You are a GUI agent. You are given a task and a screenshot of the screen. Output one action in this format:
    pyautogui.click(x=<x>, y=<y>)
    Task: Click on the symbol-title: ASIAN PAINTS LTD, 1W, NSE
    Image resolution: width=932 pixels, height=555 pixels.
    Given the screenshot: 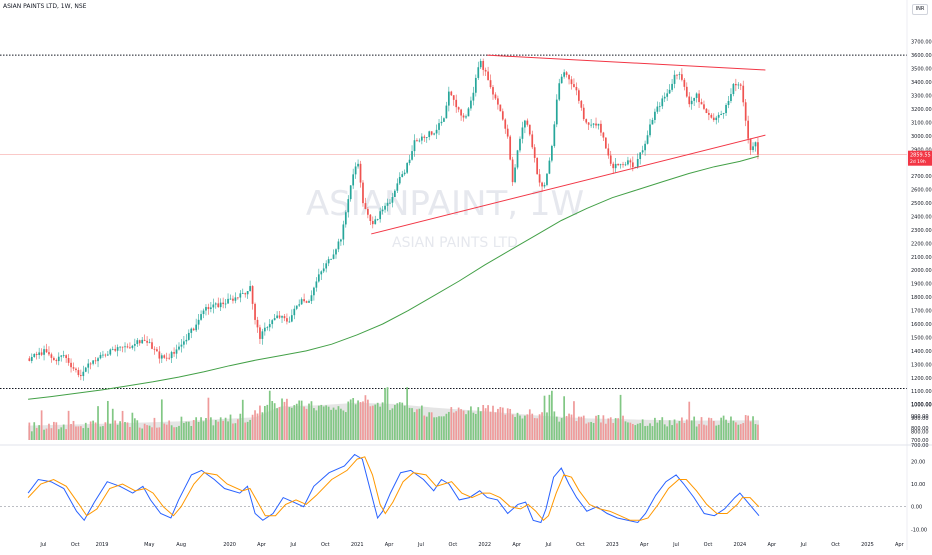 What is the action you would take?
    pyautogui.click(x=45, y=6)
    